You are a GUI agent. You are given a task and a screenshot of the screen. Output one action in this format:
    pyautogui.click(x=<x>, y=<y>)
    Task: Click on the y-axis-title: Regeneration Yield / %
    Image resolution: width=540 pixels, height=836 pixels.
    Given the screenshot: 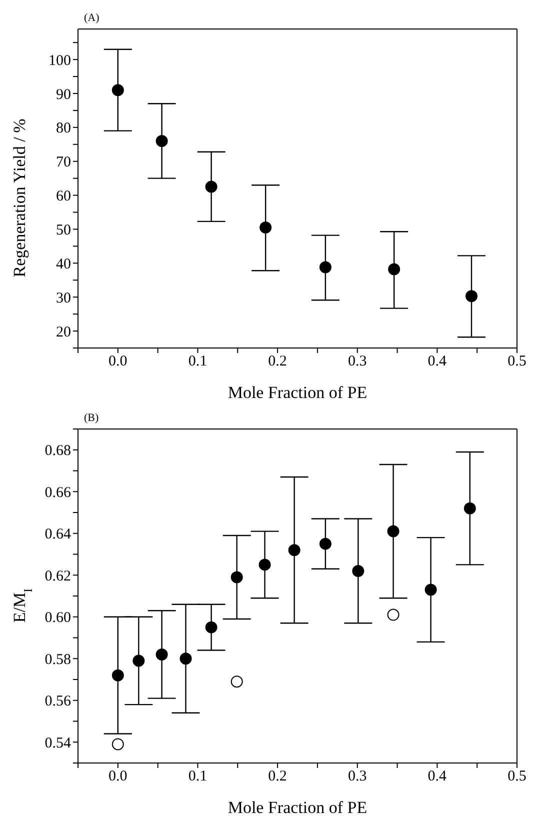 What is the action you would take?
    pyautogui.click(x=19, y=198)
    